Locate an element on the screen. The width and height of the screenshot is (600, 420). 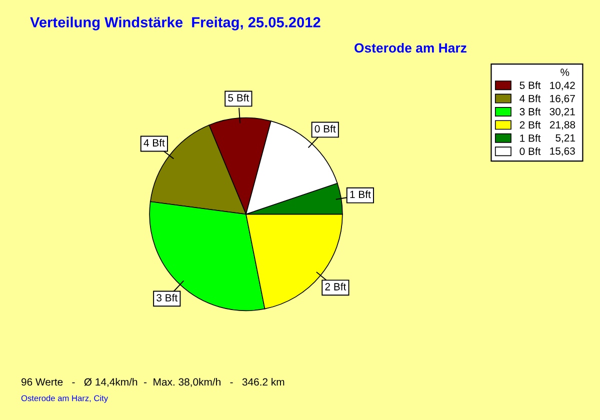
text: 96 Werte - Ø 14,4km/h - Max. 38,0km/h - 346.2 km is located at coordinates (152, 382).